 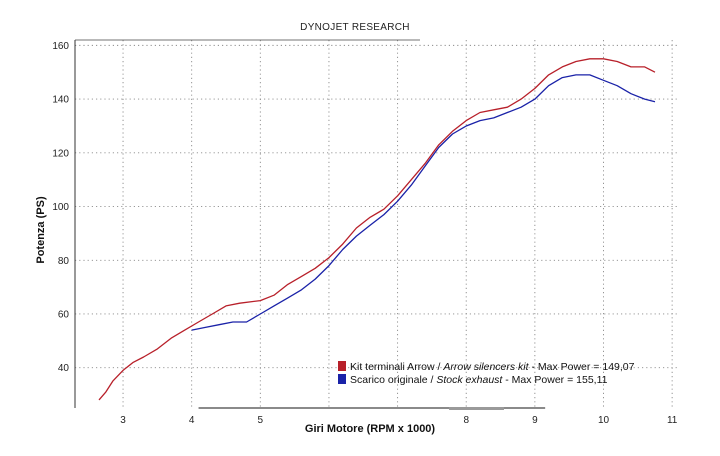 I want to click on y-tick-label: 40, so click(x=64, y=368).